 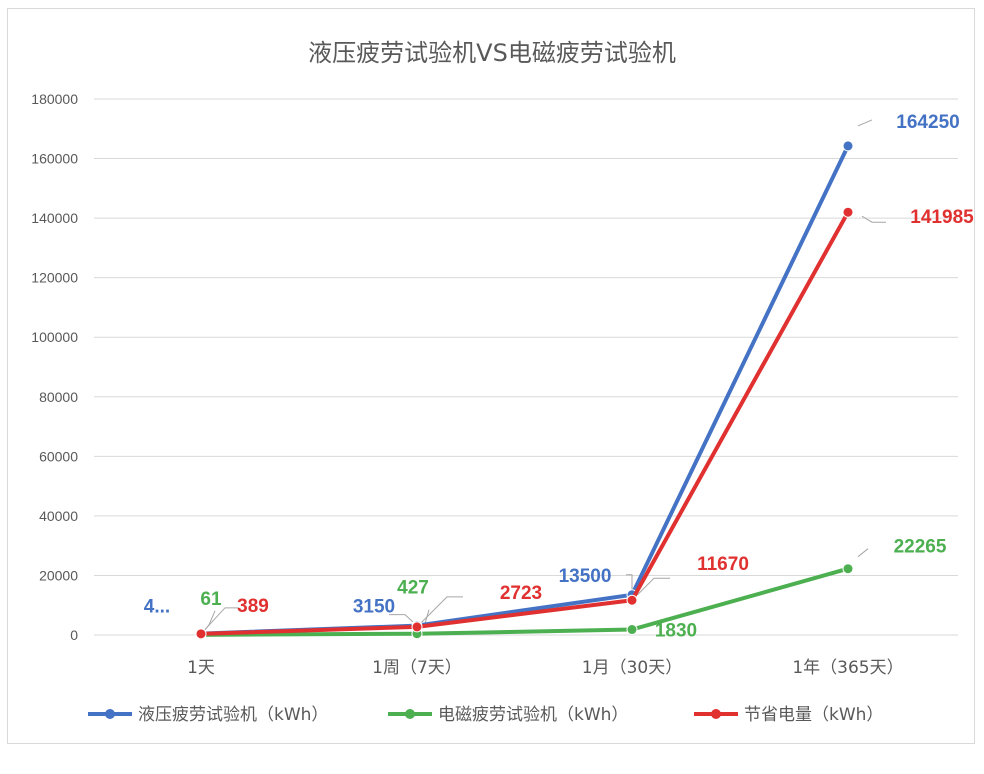 I want to click on data-label: 389, so click(x=253, y=606).